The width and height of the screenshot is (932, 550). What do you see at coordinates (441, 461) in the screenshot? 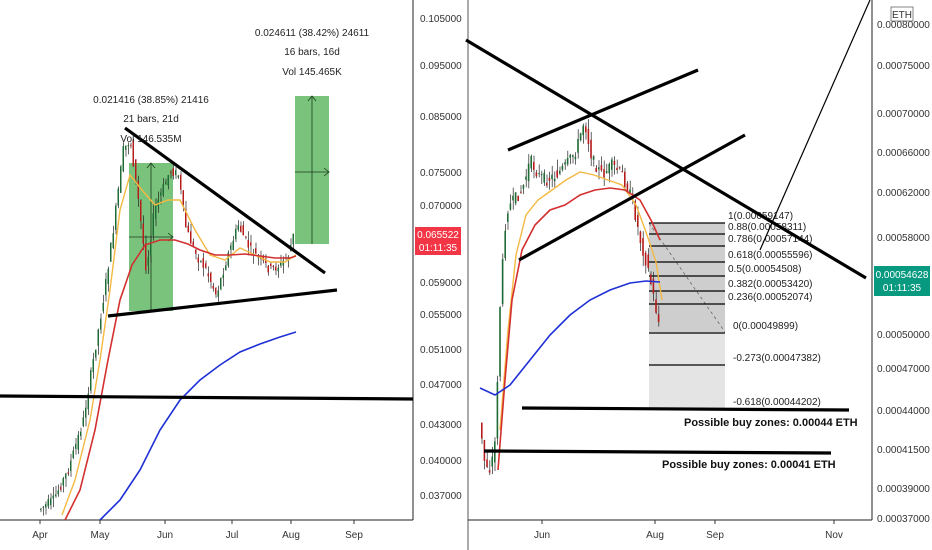
I see `left-y-tick: 0.040000` at bounding box center [441, 461].